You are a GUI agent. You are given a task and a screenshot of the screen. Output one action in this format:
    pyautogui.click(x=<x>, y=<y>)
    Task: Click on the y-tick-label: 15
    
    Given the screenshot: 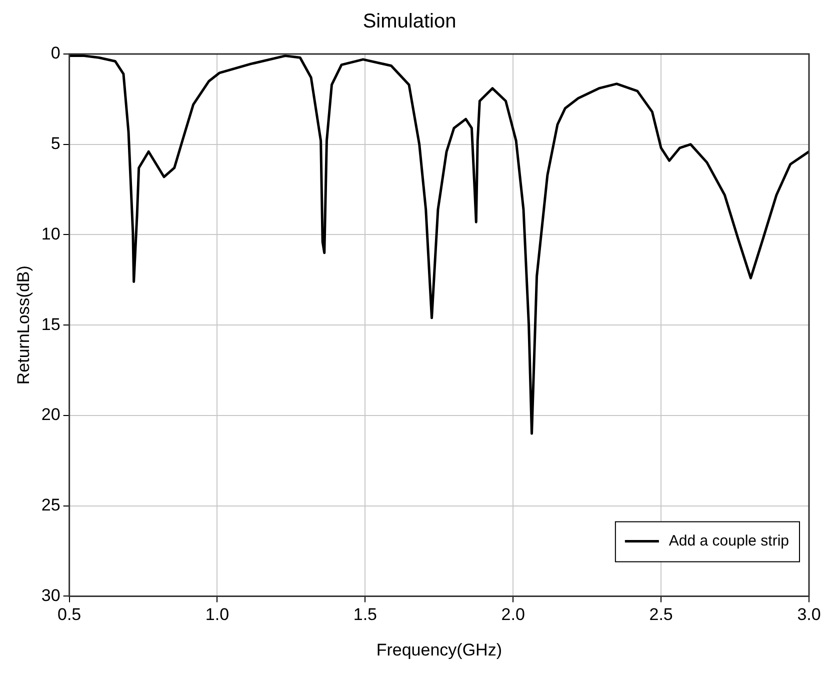 What is the action you would take?
    pyautogui.click(x=50, y=324)
    